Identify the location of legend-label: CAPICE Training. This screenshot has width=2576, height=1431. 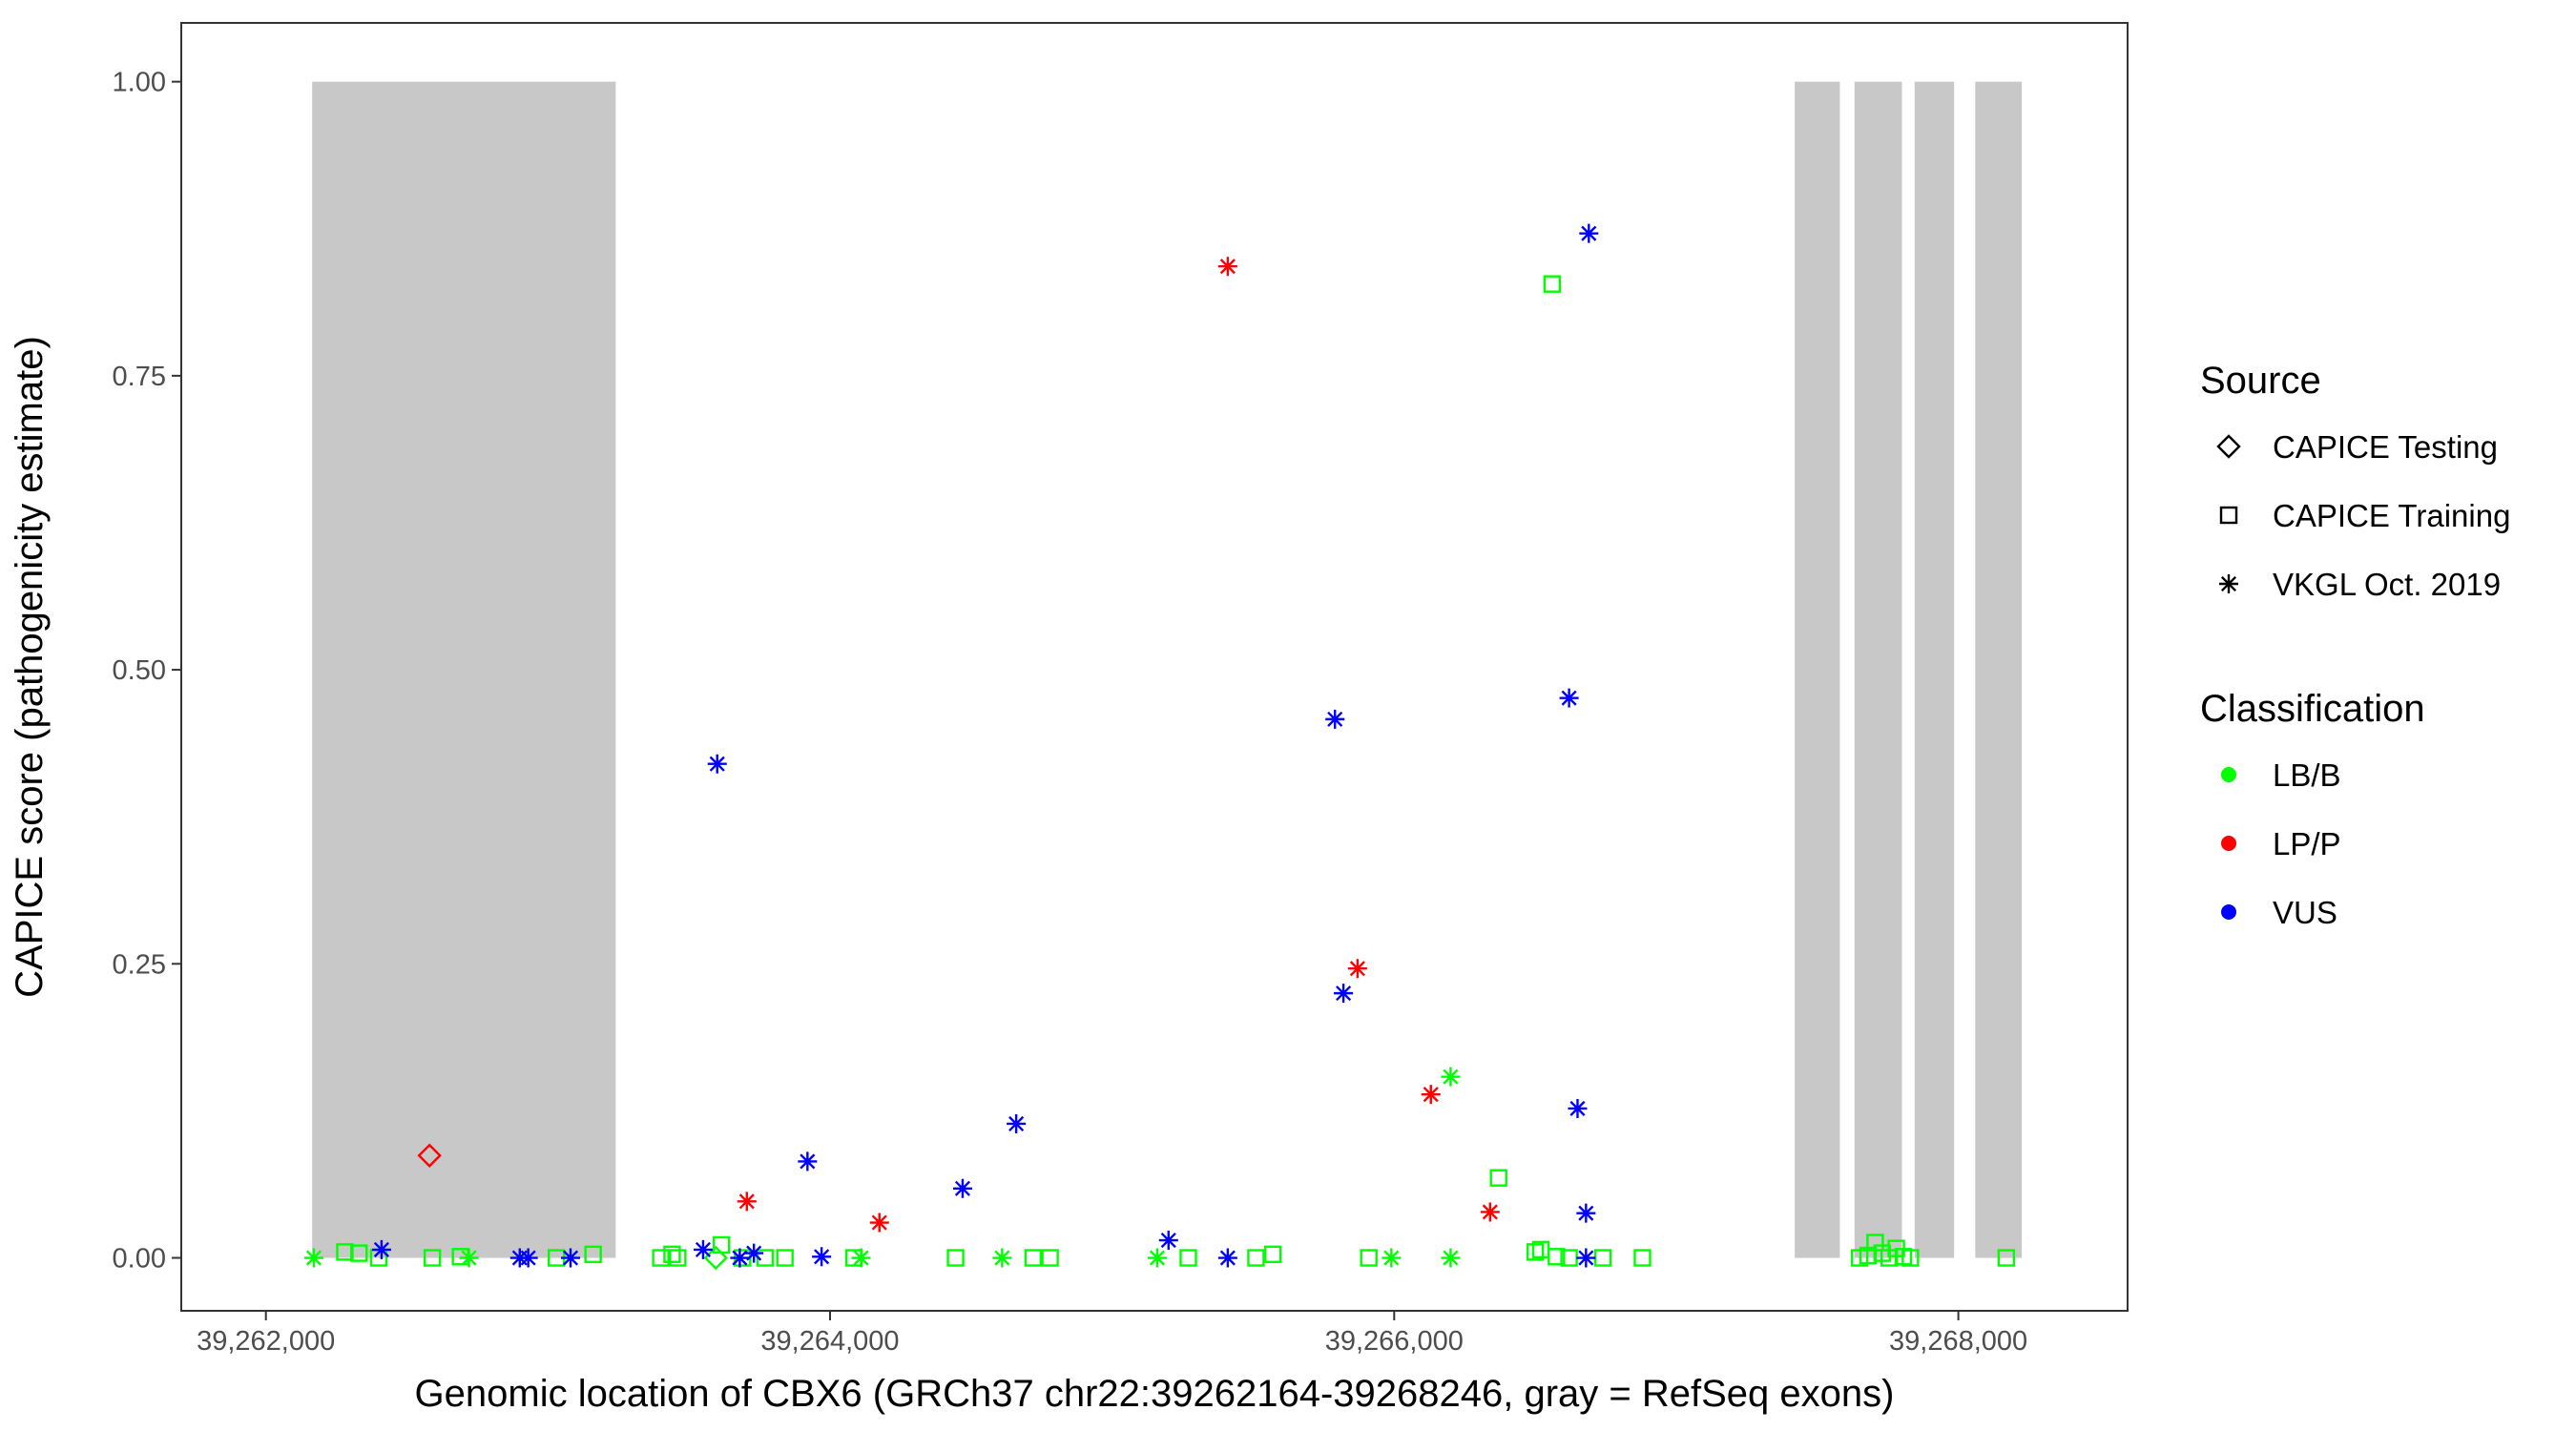
(2391, 515).